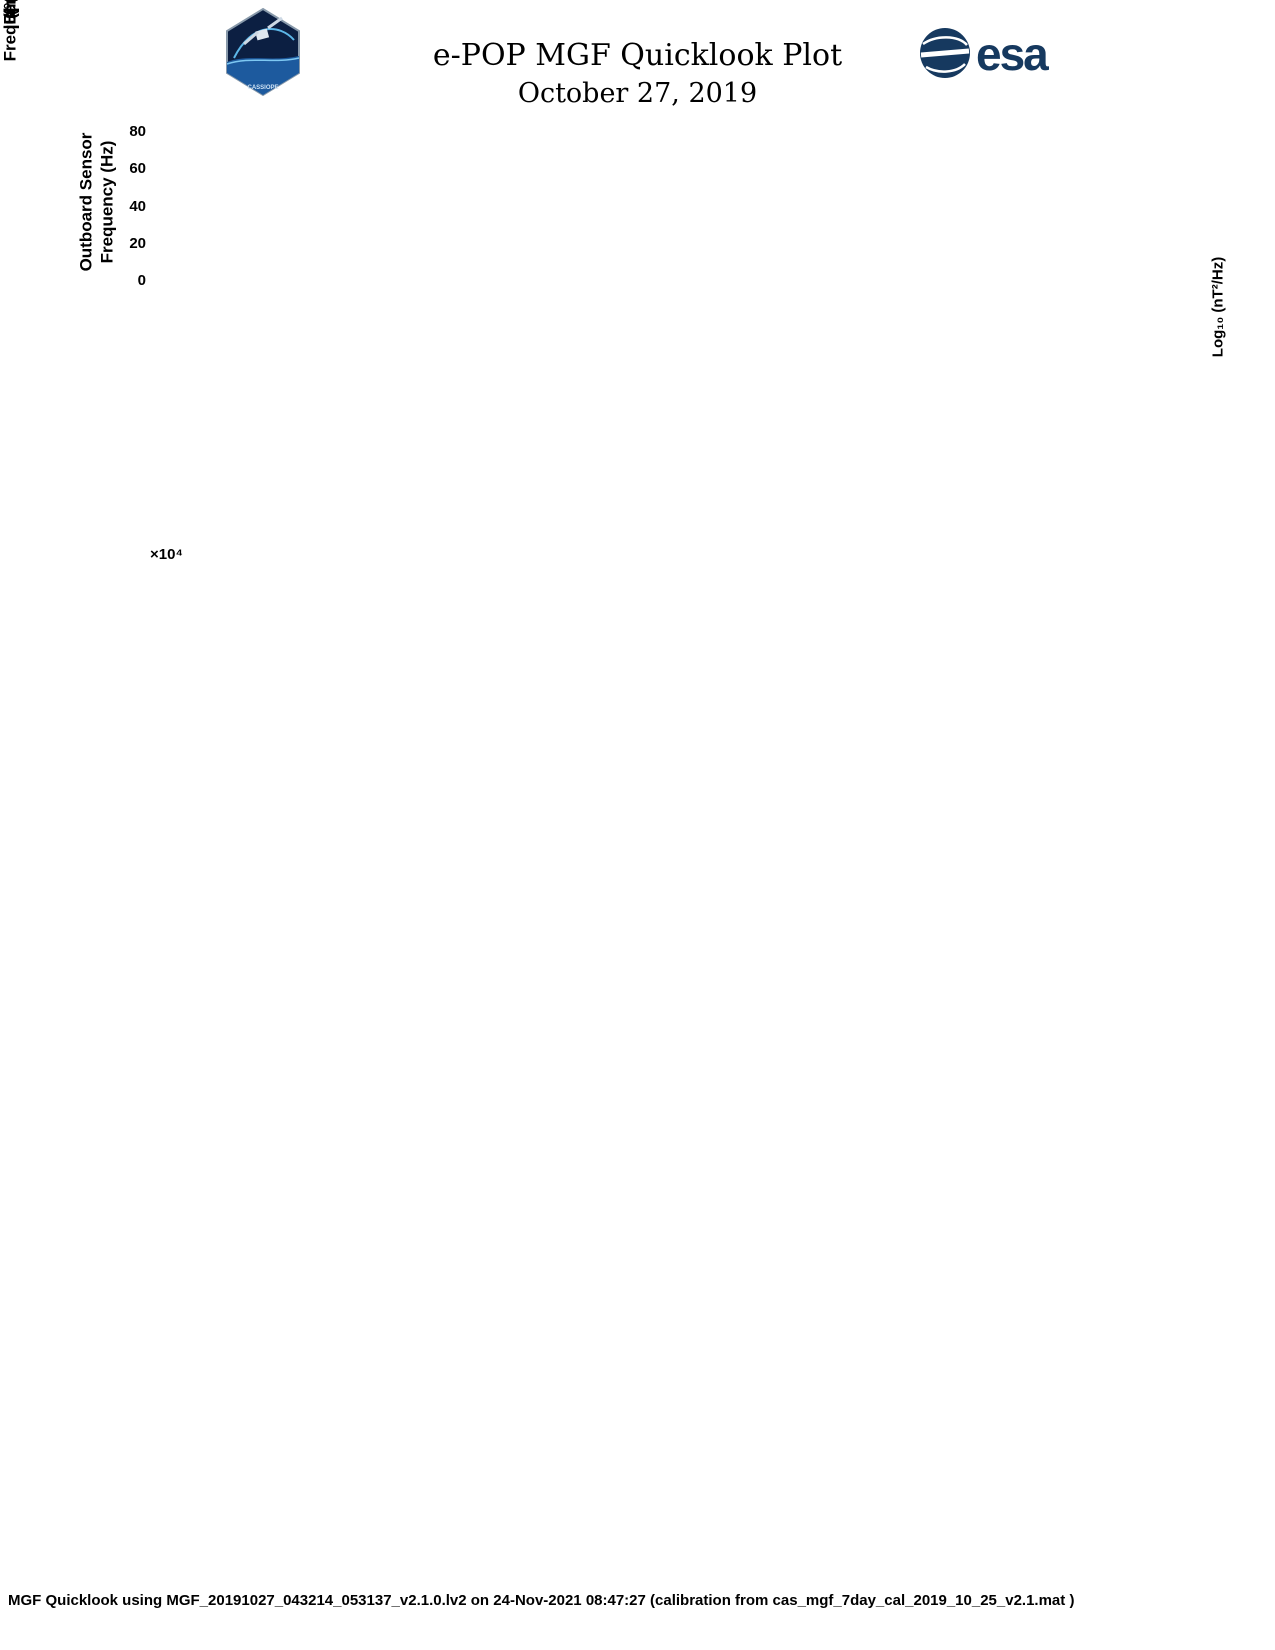  What do you see at coordinates (945, 68) in the screenshot?
I see `esa-globe-arc-bottom` at bounding box center [945, 68].